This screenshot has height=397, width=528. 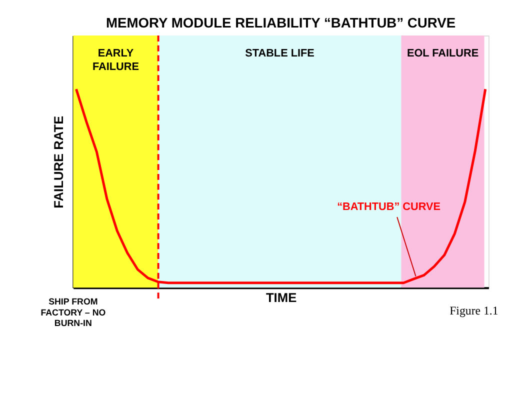 What do you see at coordinates (115, 60) in the screenshot?
I see `text: EARLY FAILURE` at bounding box center [115, 60].